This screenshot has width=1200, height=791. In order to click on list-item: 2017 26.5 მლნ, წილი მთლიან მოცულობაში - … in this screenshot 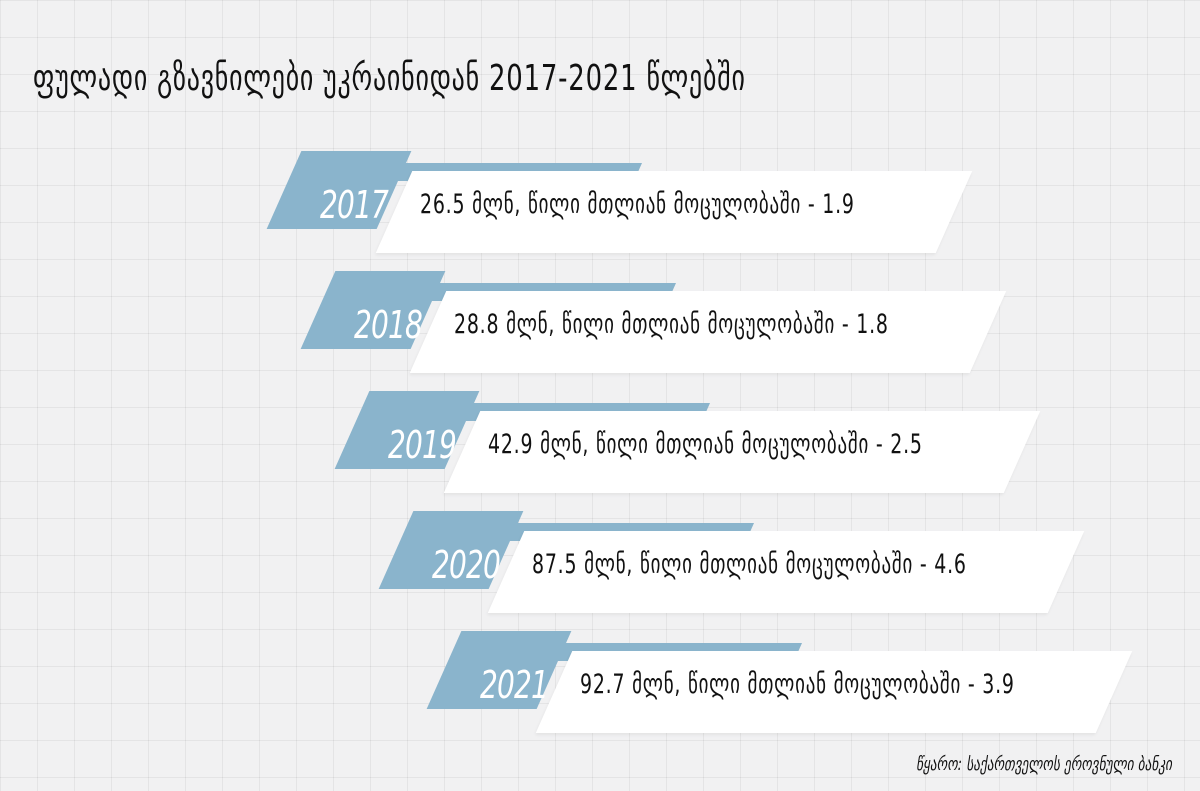, I will do `click(644, 212)`.